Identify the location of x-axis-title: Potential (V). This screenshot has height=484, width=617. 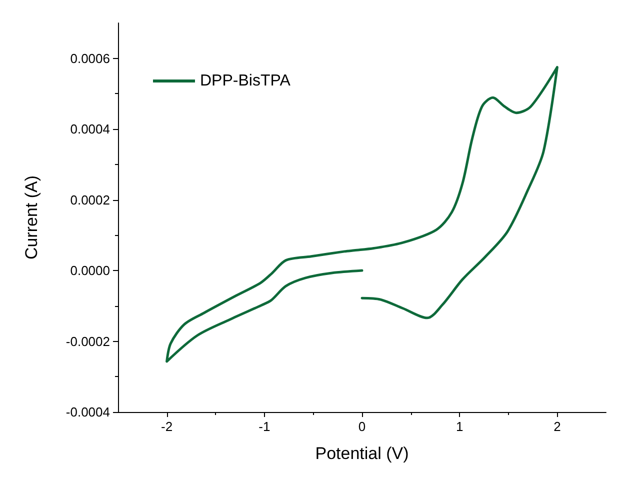
(362, 453).